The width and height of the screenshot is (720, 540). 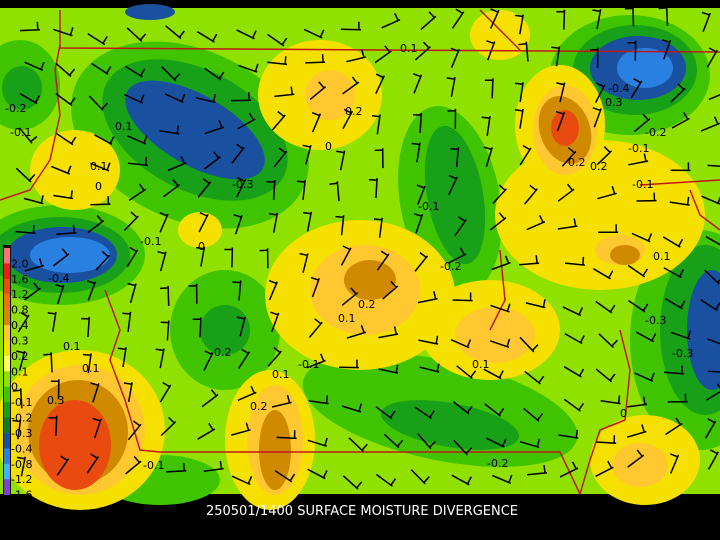 What do you see at coordinates (577, 162) in the screenshot?
I see `contour-label: 0.2` at bounding box center [577, 162].